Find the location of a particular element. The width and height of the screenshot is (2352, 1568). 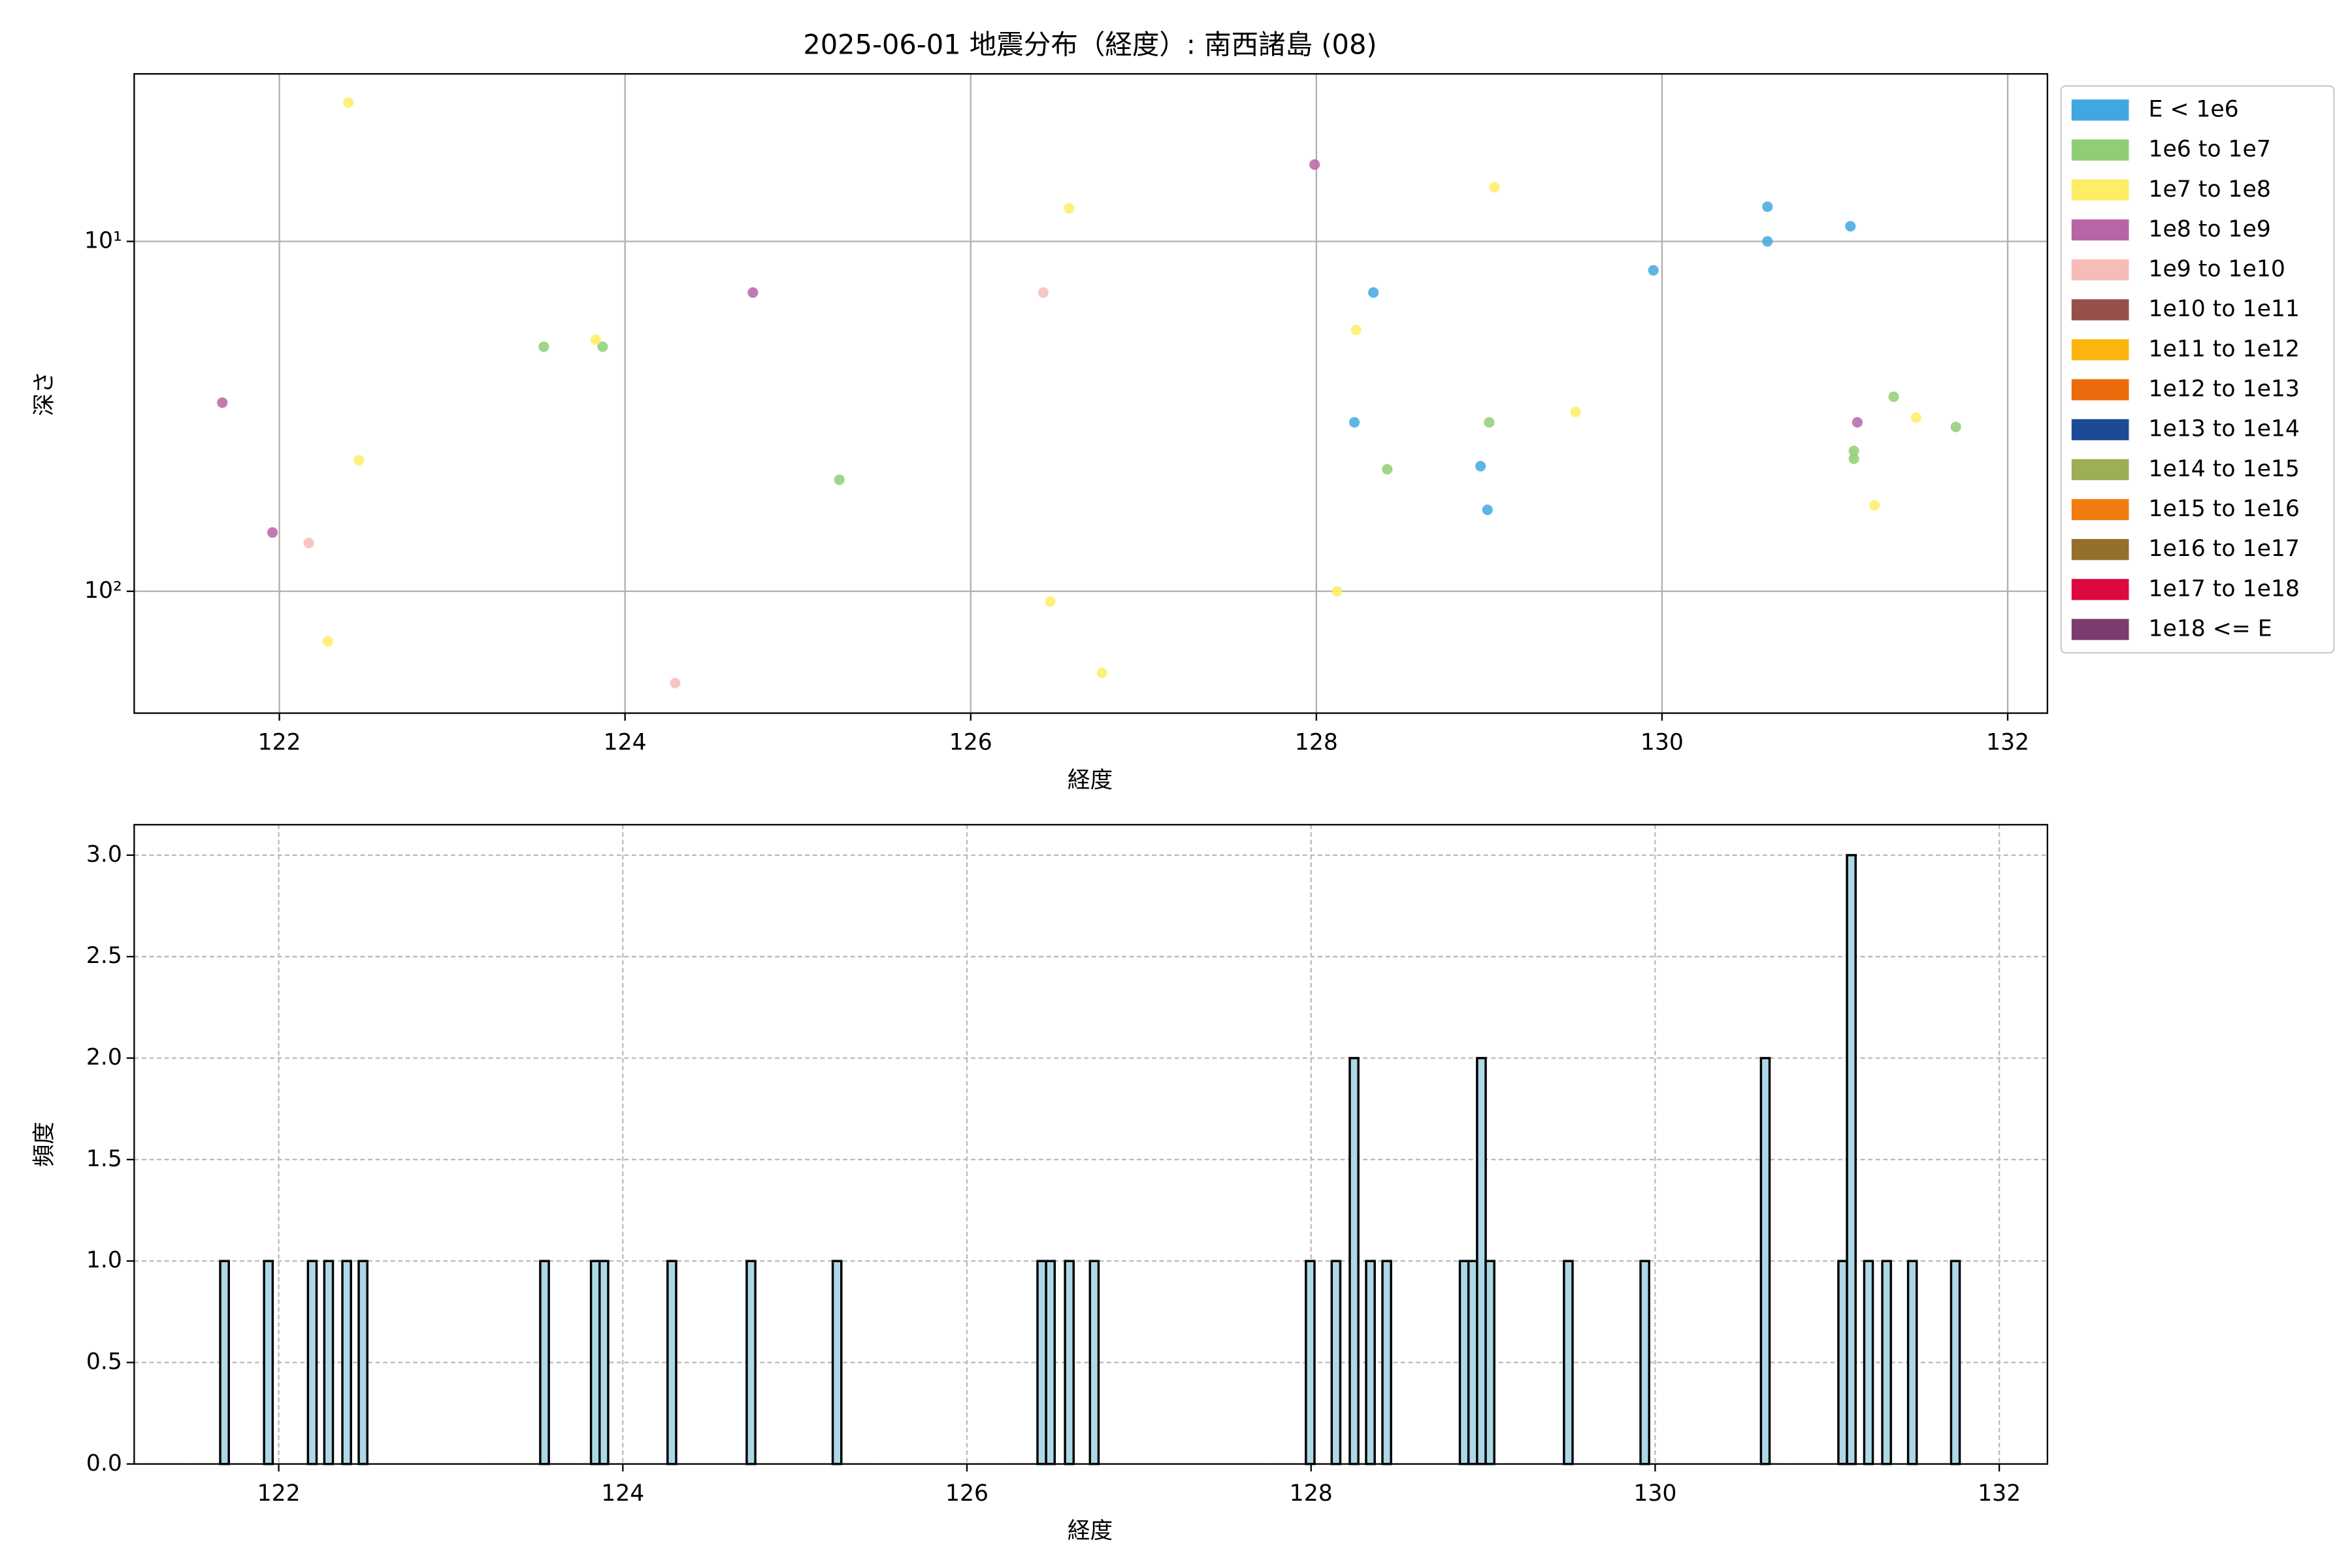

y-tick-label: 0.0 is located at coordinates (104, 1463).